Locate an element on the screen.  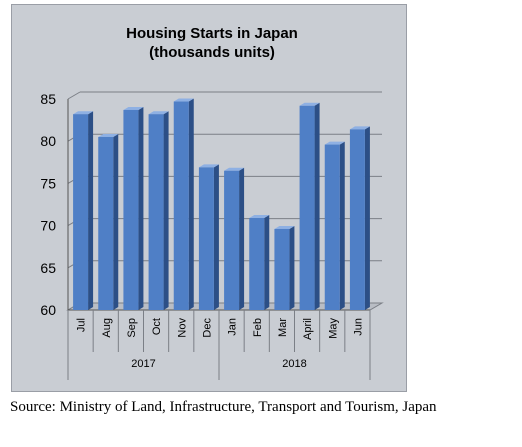
x-tick-label: Jul is located at coordinates (82, 325).